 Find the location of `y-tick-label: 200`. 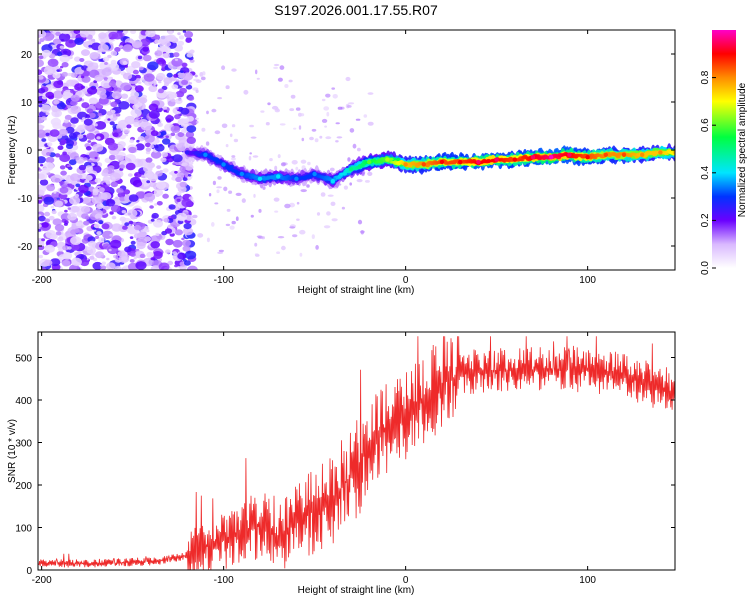

y-tick-label: 200 is located at coordinates (23, 486).